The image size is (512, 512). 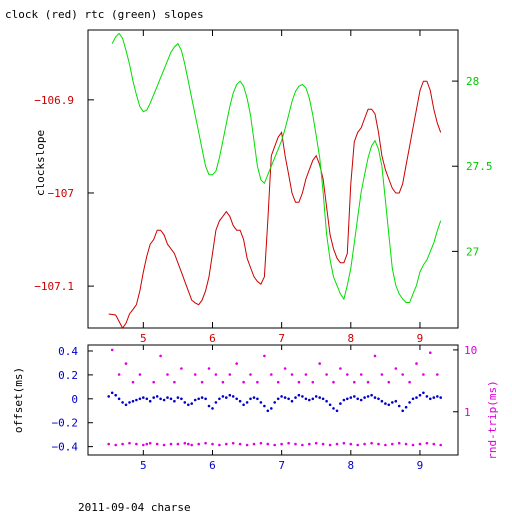 I want to click on top-x-tick-label: 8, so click(x=350, y=338).